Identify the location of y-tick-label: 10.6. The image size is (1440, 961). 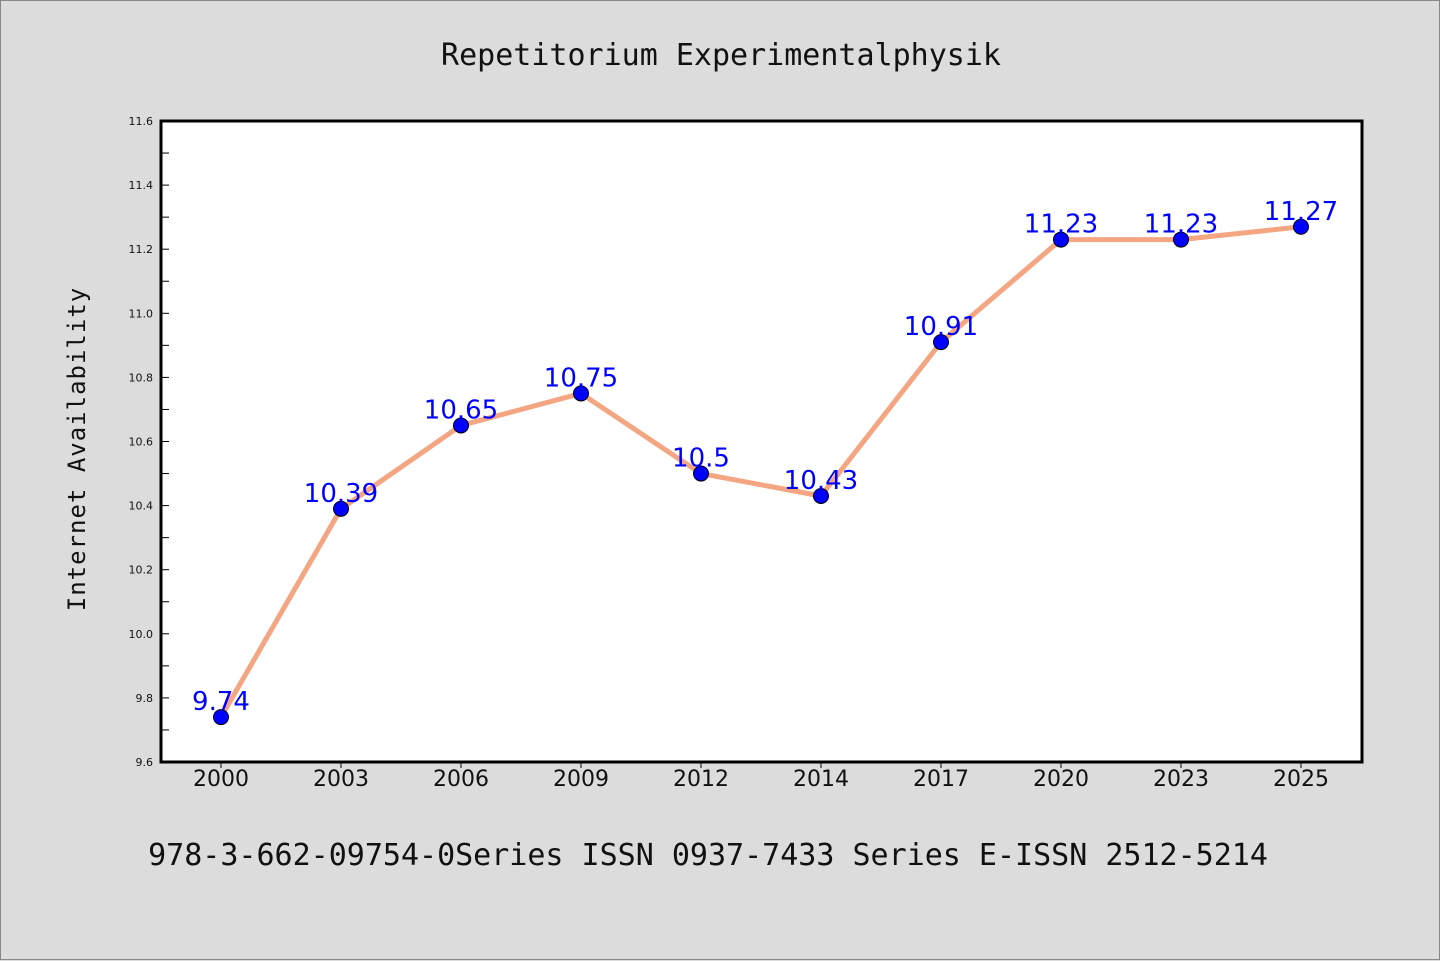
(141, 442).